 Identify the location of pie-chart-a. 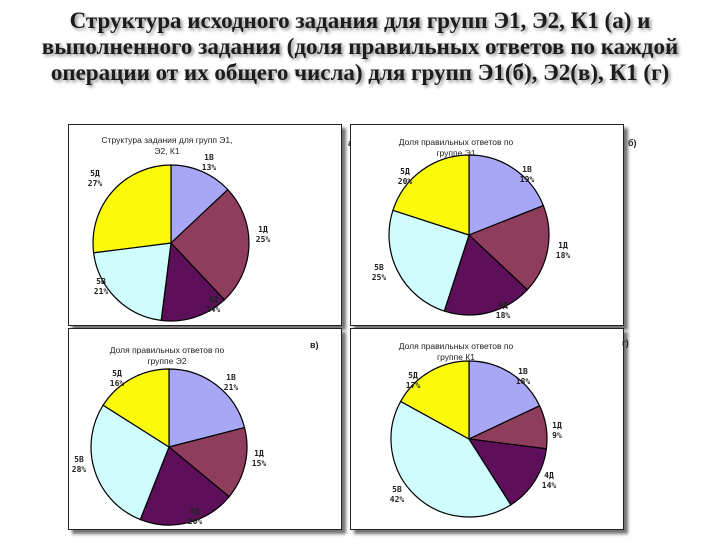
(171, 243).